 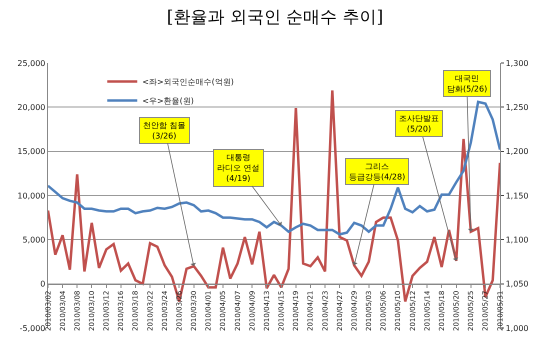 What do you see at coordinates (517, 328) in the screenshot?
I see `y2-tick-label: 1,000` at bounding box center [517, 328].